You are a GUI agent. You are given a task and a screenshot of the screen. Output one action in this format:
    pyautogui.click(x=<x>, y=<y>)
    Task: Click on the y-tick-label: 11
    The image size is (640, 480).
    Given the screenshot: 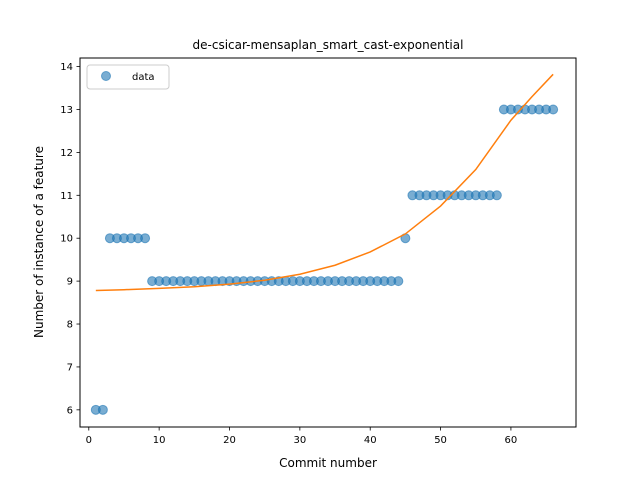 What is the action you would take?
    pyautogui.click(x=66, y=196)
    